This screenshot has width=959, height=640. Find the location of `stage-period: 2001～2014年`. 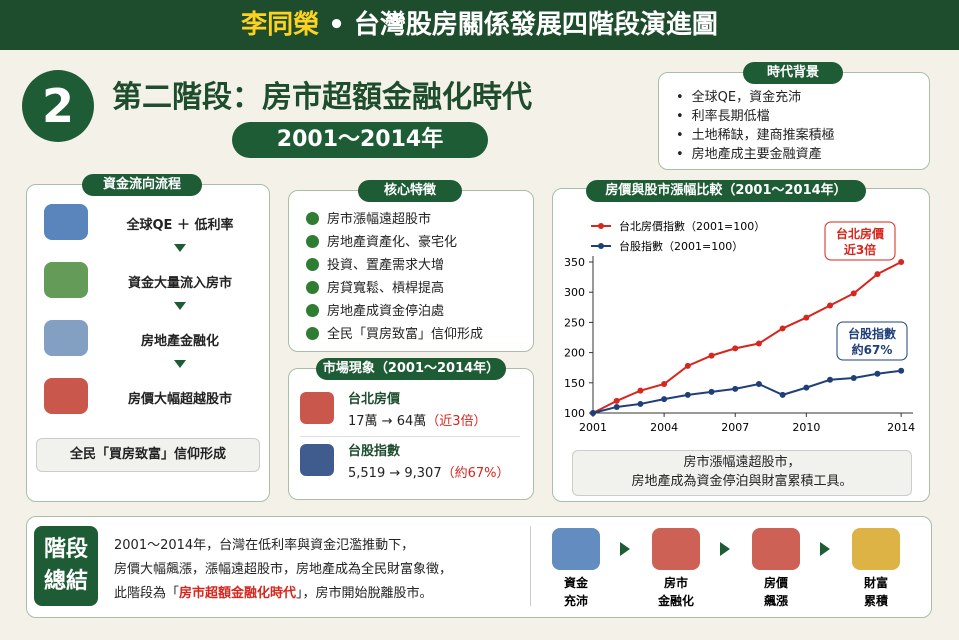

stage-period: 2001～2014年 is located at coordinates (360, 140).